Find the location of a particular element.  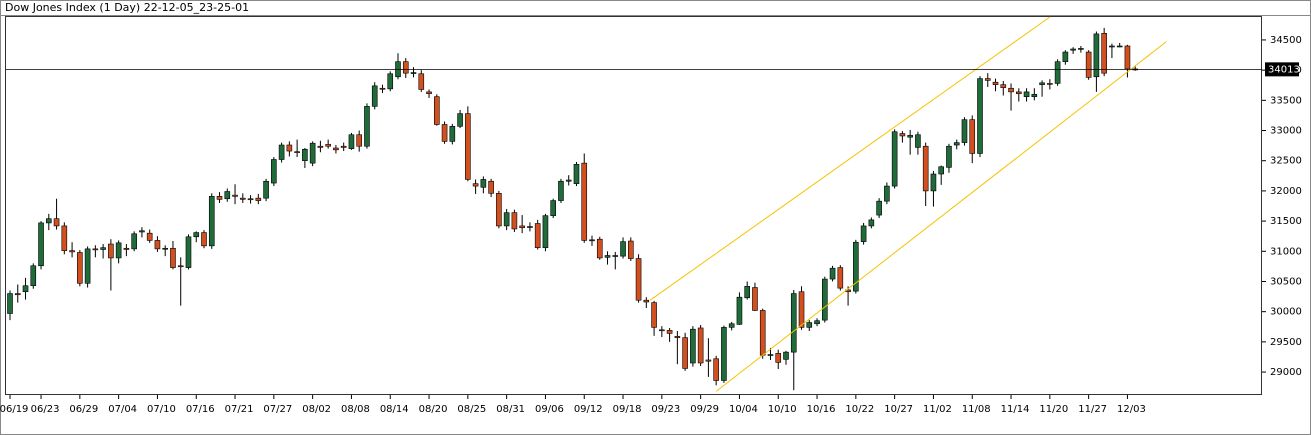

x-tick-label: 11/14 is located at coordinates (1015, 409).